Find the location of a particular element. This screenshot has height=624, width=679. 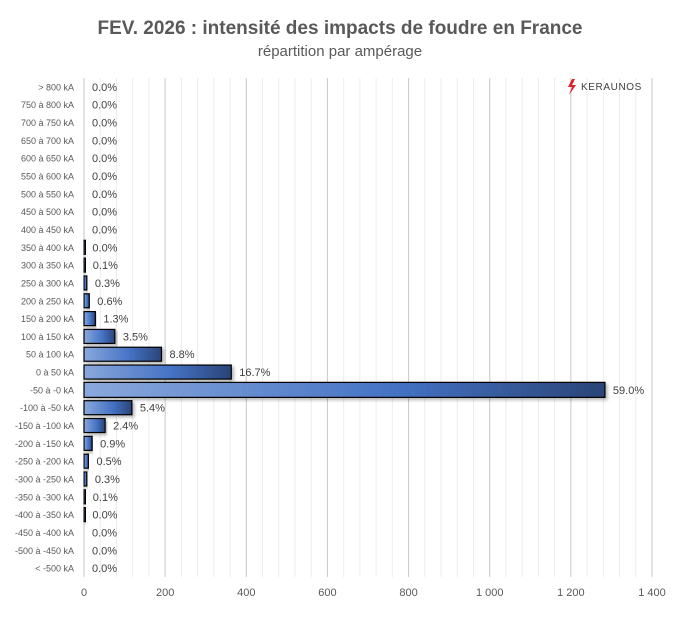

data-label: 0.9% is located at coordinates (112, 444).